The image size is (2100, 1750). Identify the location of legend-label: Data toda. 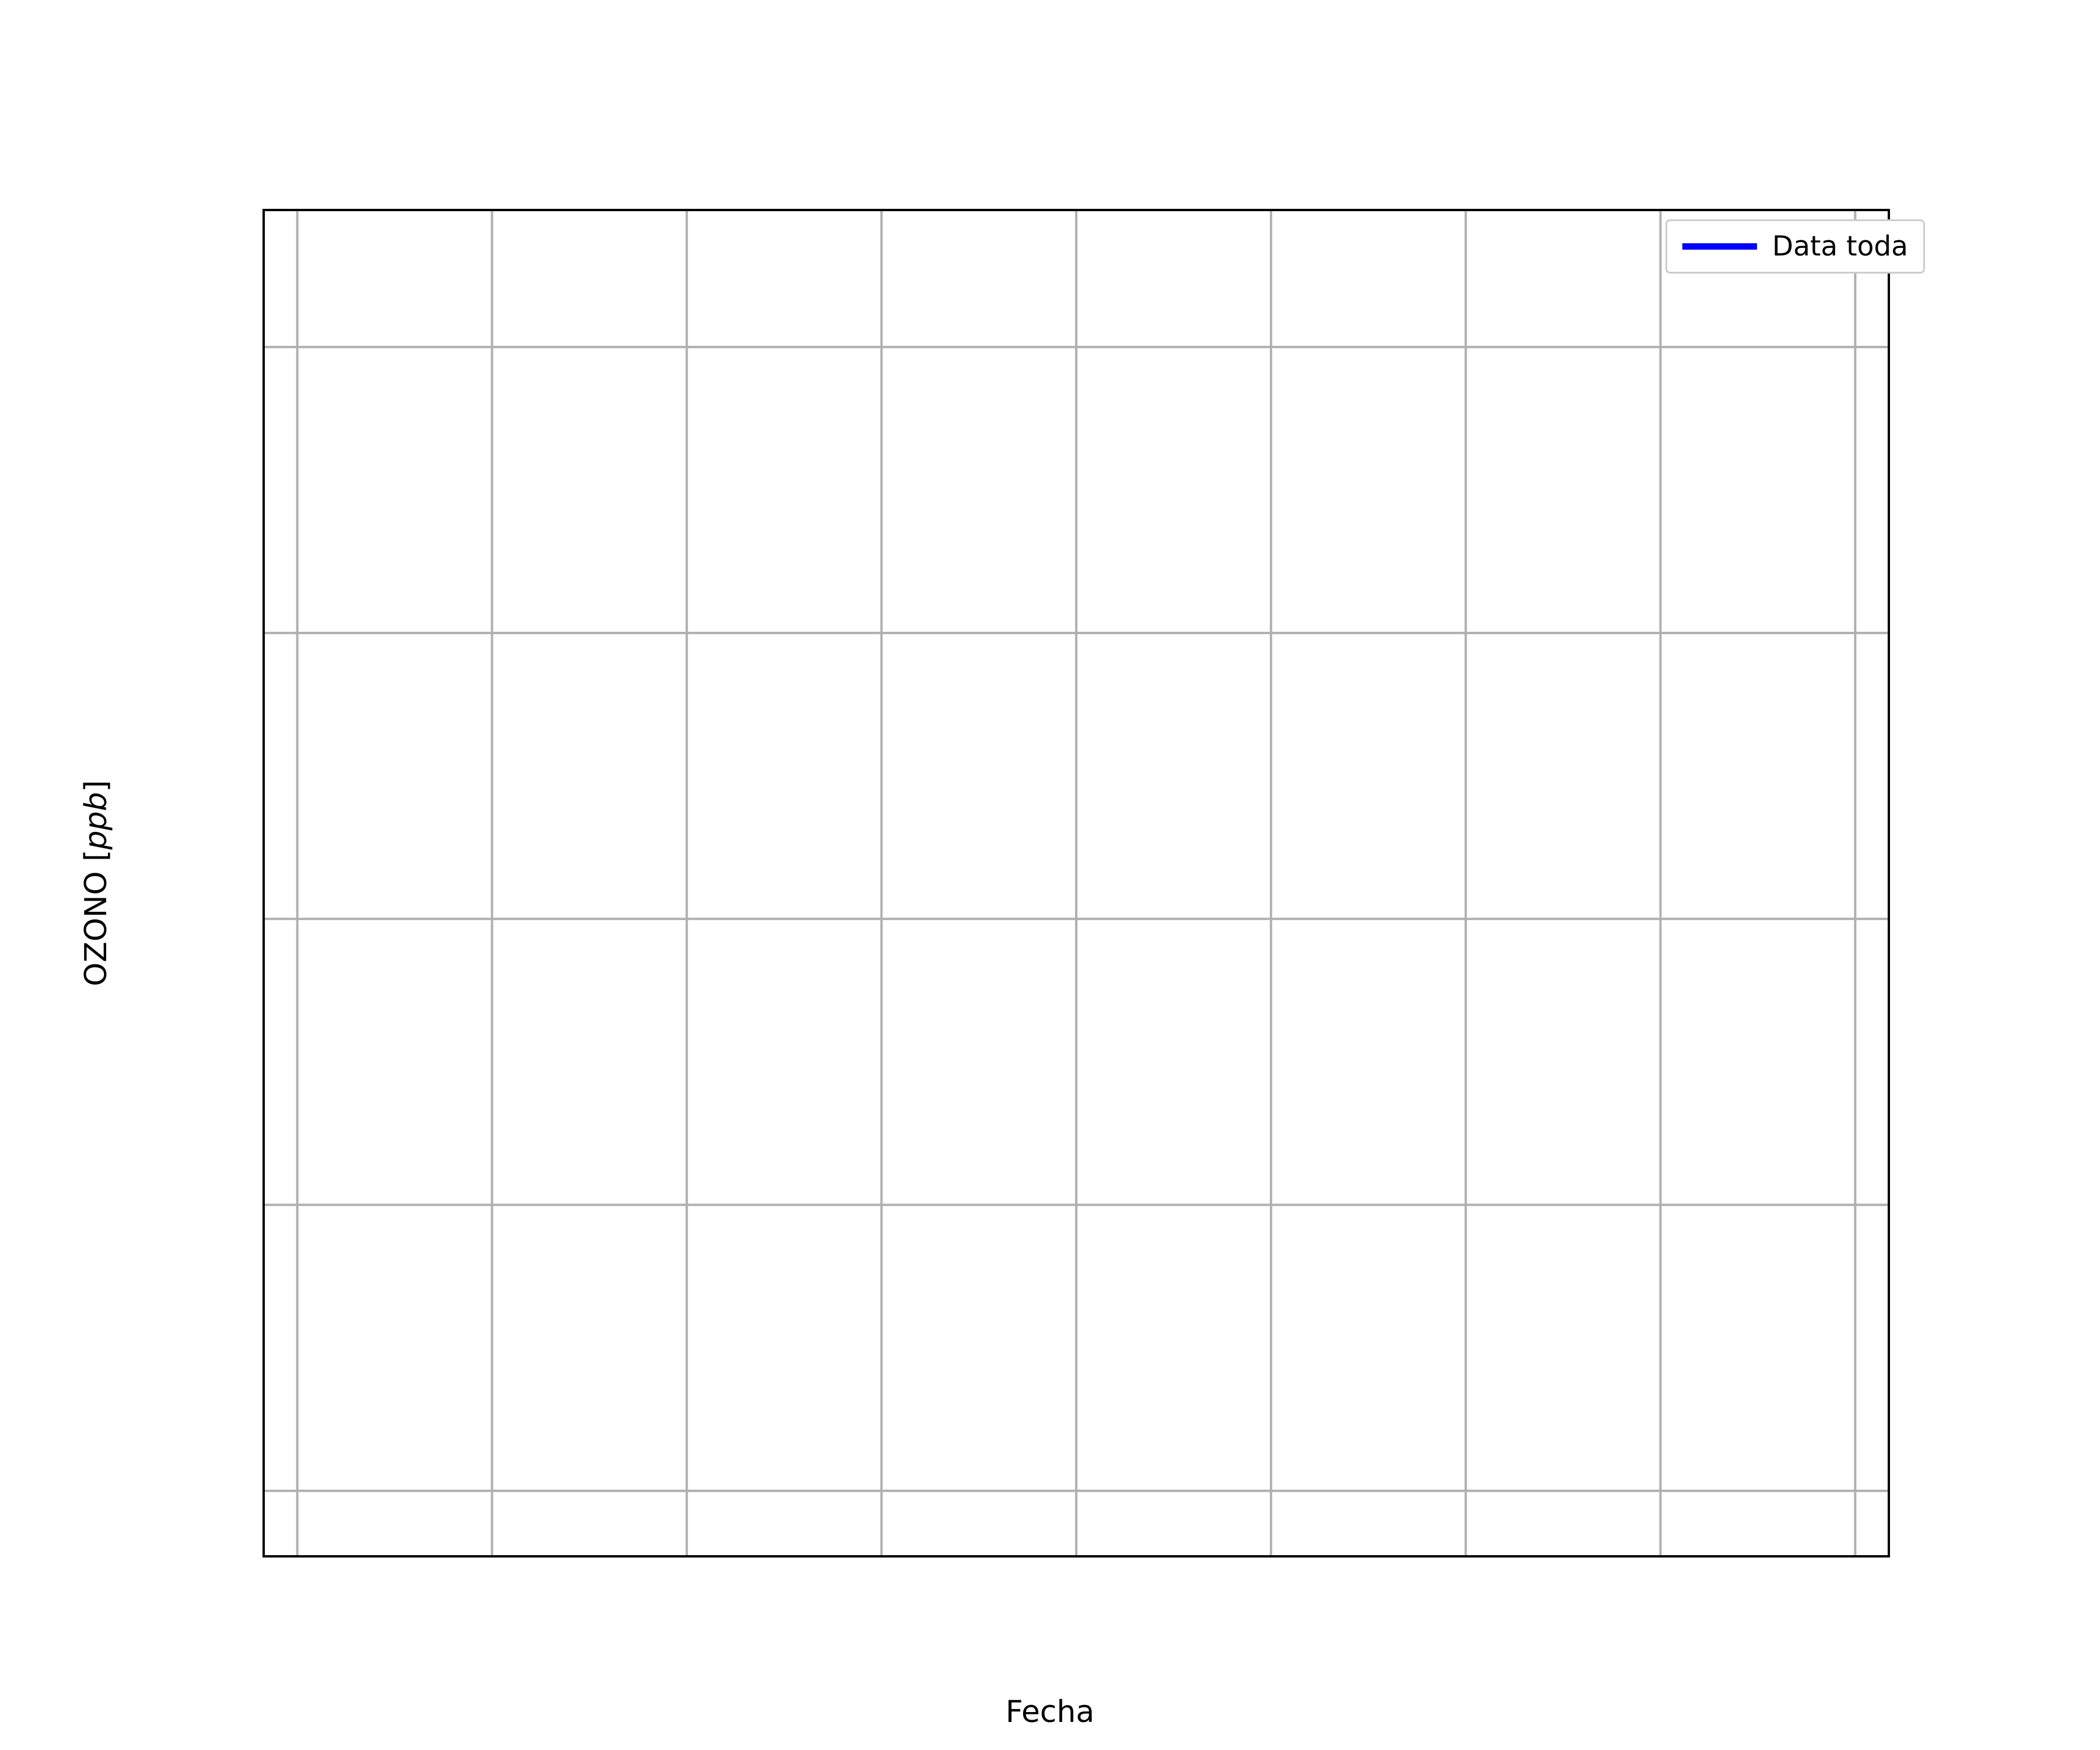
(1840, 246).